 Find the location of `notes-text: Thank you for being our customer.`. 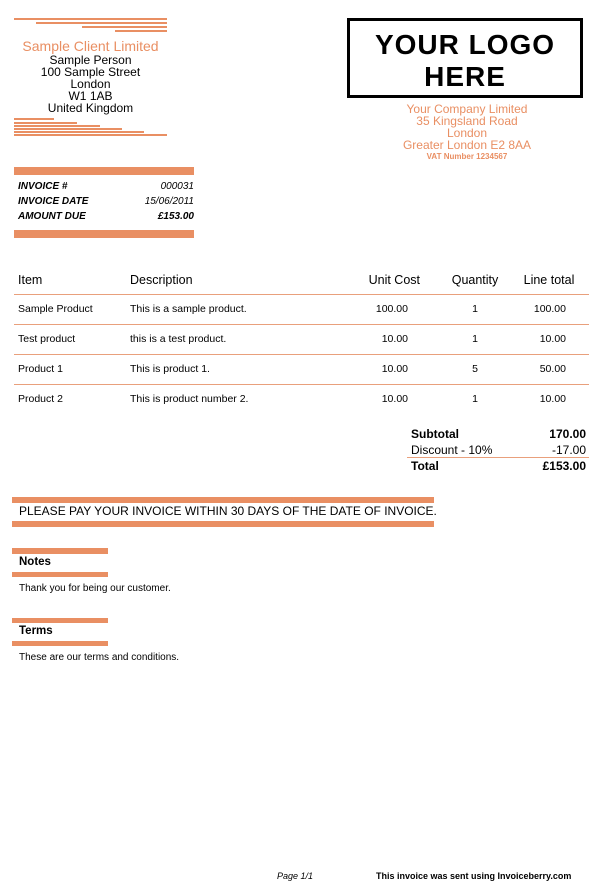

notes-text: Thank you for being our customer. is located at coordinates (95, 588).